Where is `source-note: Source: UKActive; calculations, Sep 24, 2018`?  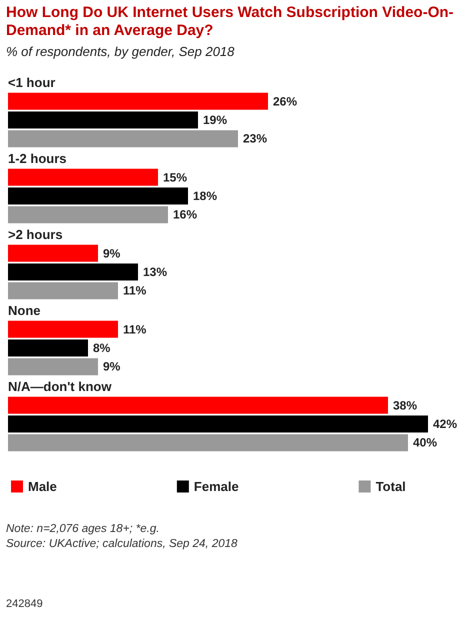 source-note: Source: UKActive; calculations, Sep 24, 2018 is located at coordinates (122, 544).